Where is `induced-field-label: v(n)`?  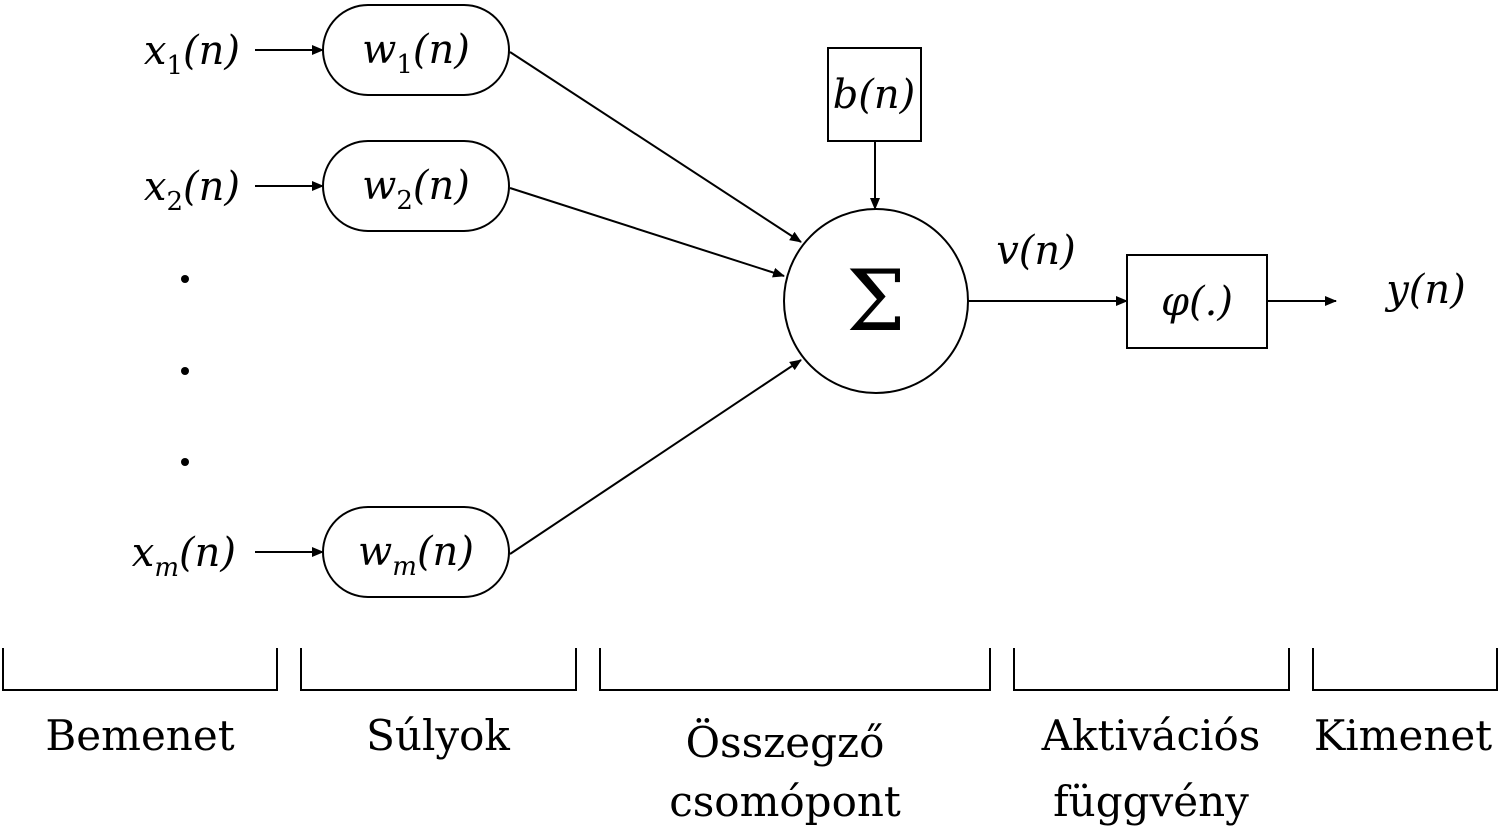
induced-field-label: v(n) is located at coordinates (1036, 251).